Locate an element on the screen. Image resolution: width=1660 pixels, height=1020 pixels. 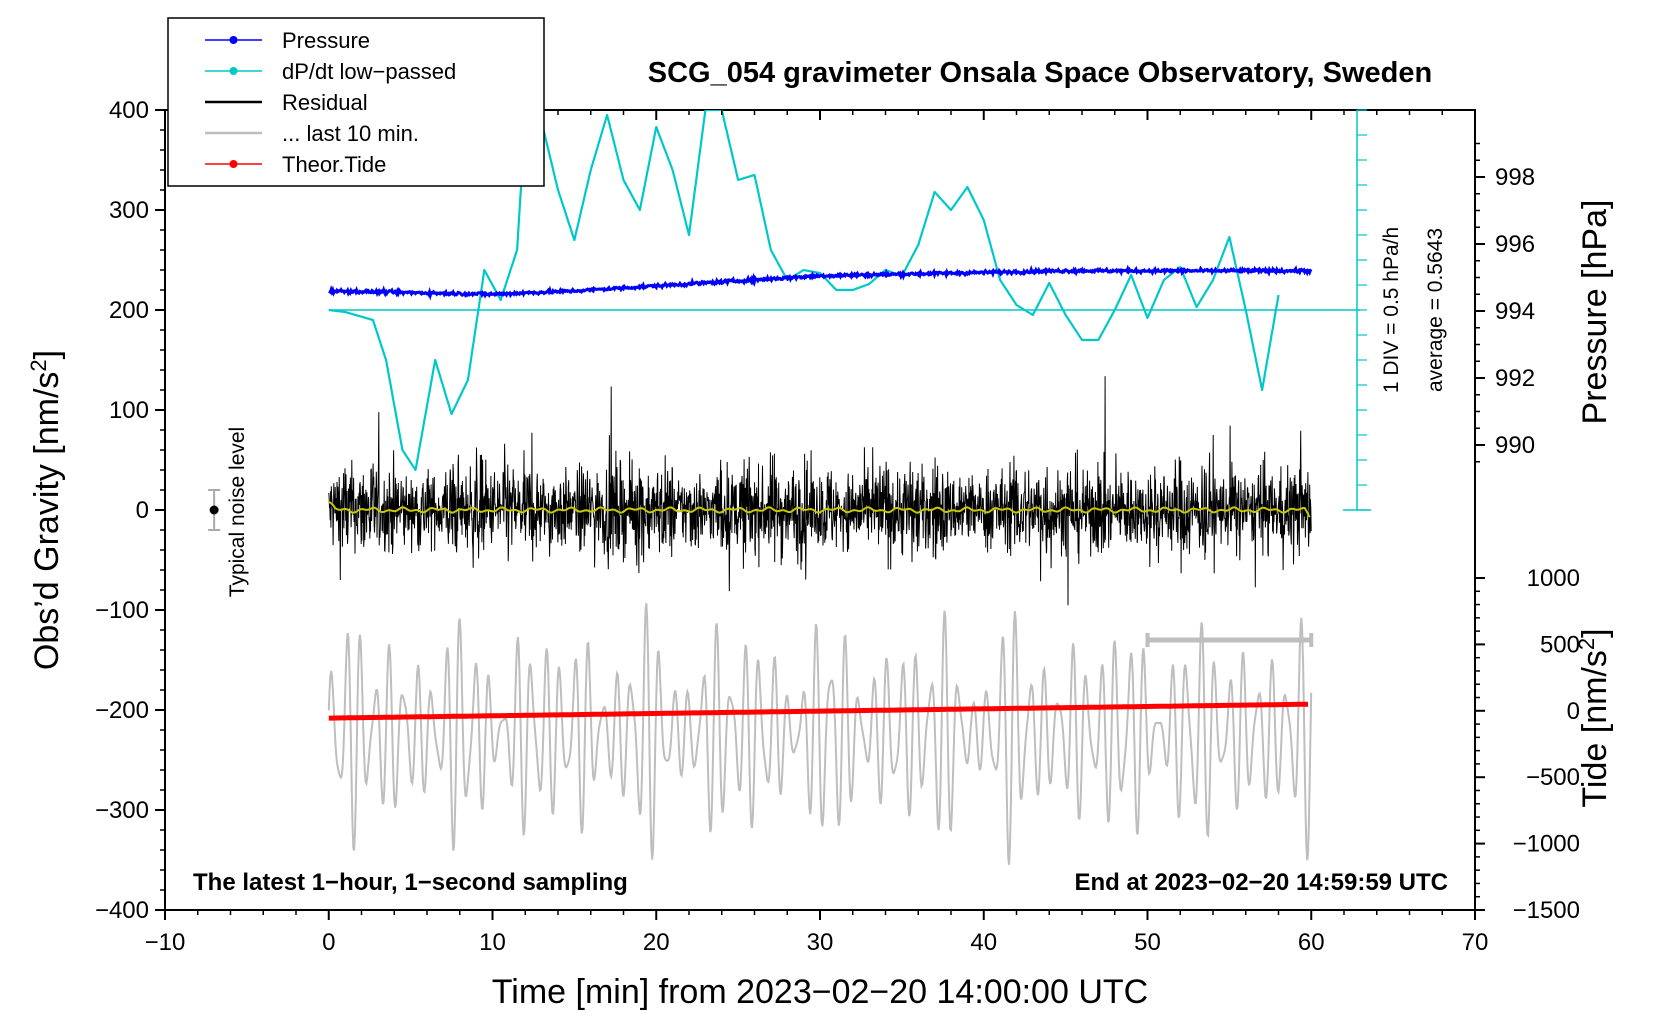
y-tick-label-0: 400 is located at coordinates (129, 110).